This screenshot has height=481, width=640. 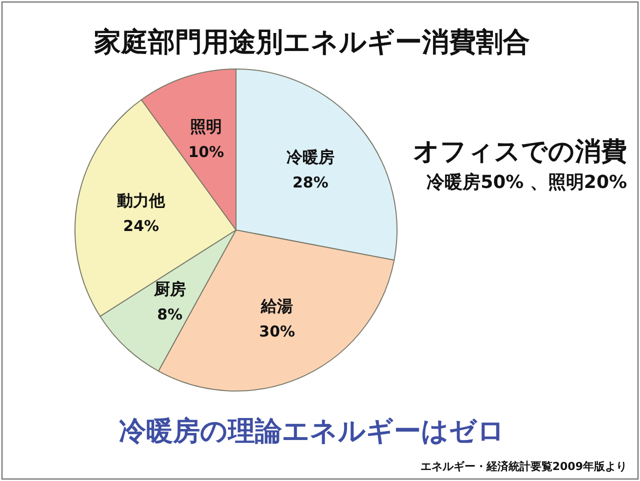 What do you see at coordinates (170, 314) in the screenshot?
I see `data-label: 8%` at bounding box center [170, 314].